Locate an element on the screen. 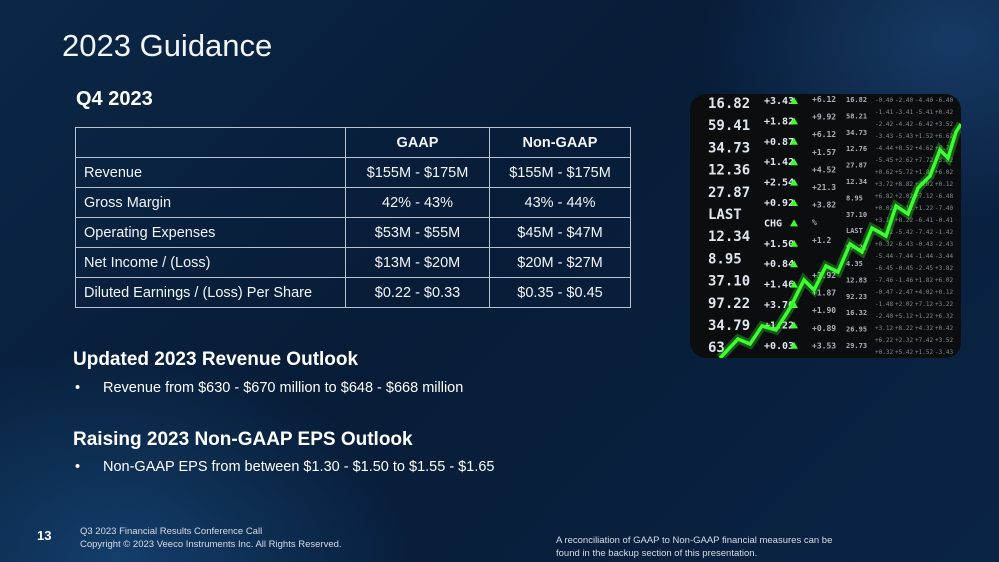 Image resolution: width=999 pixels, height=562 pixels. table-header-cell: Non-GAAP is located at coordinates (560, 142).